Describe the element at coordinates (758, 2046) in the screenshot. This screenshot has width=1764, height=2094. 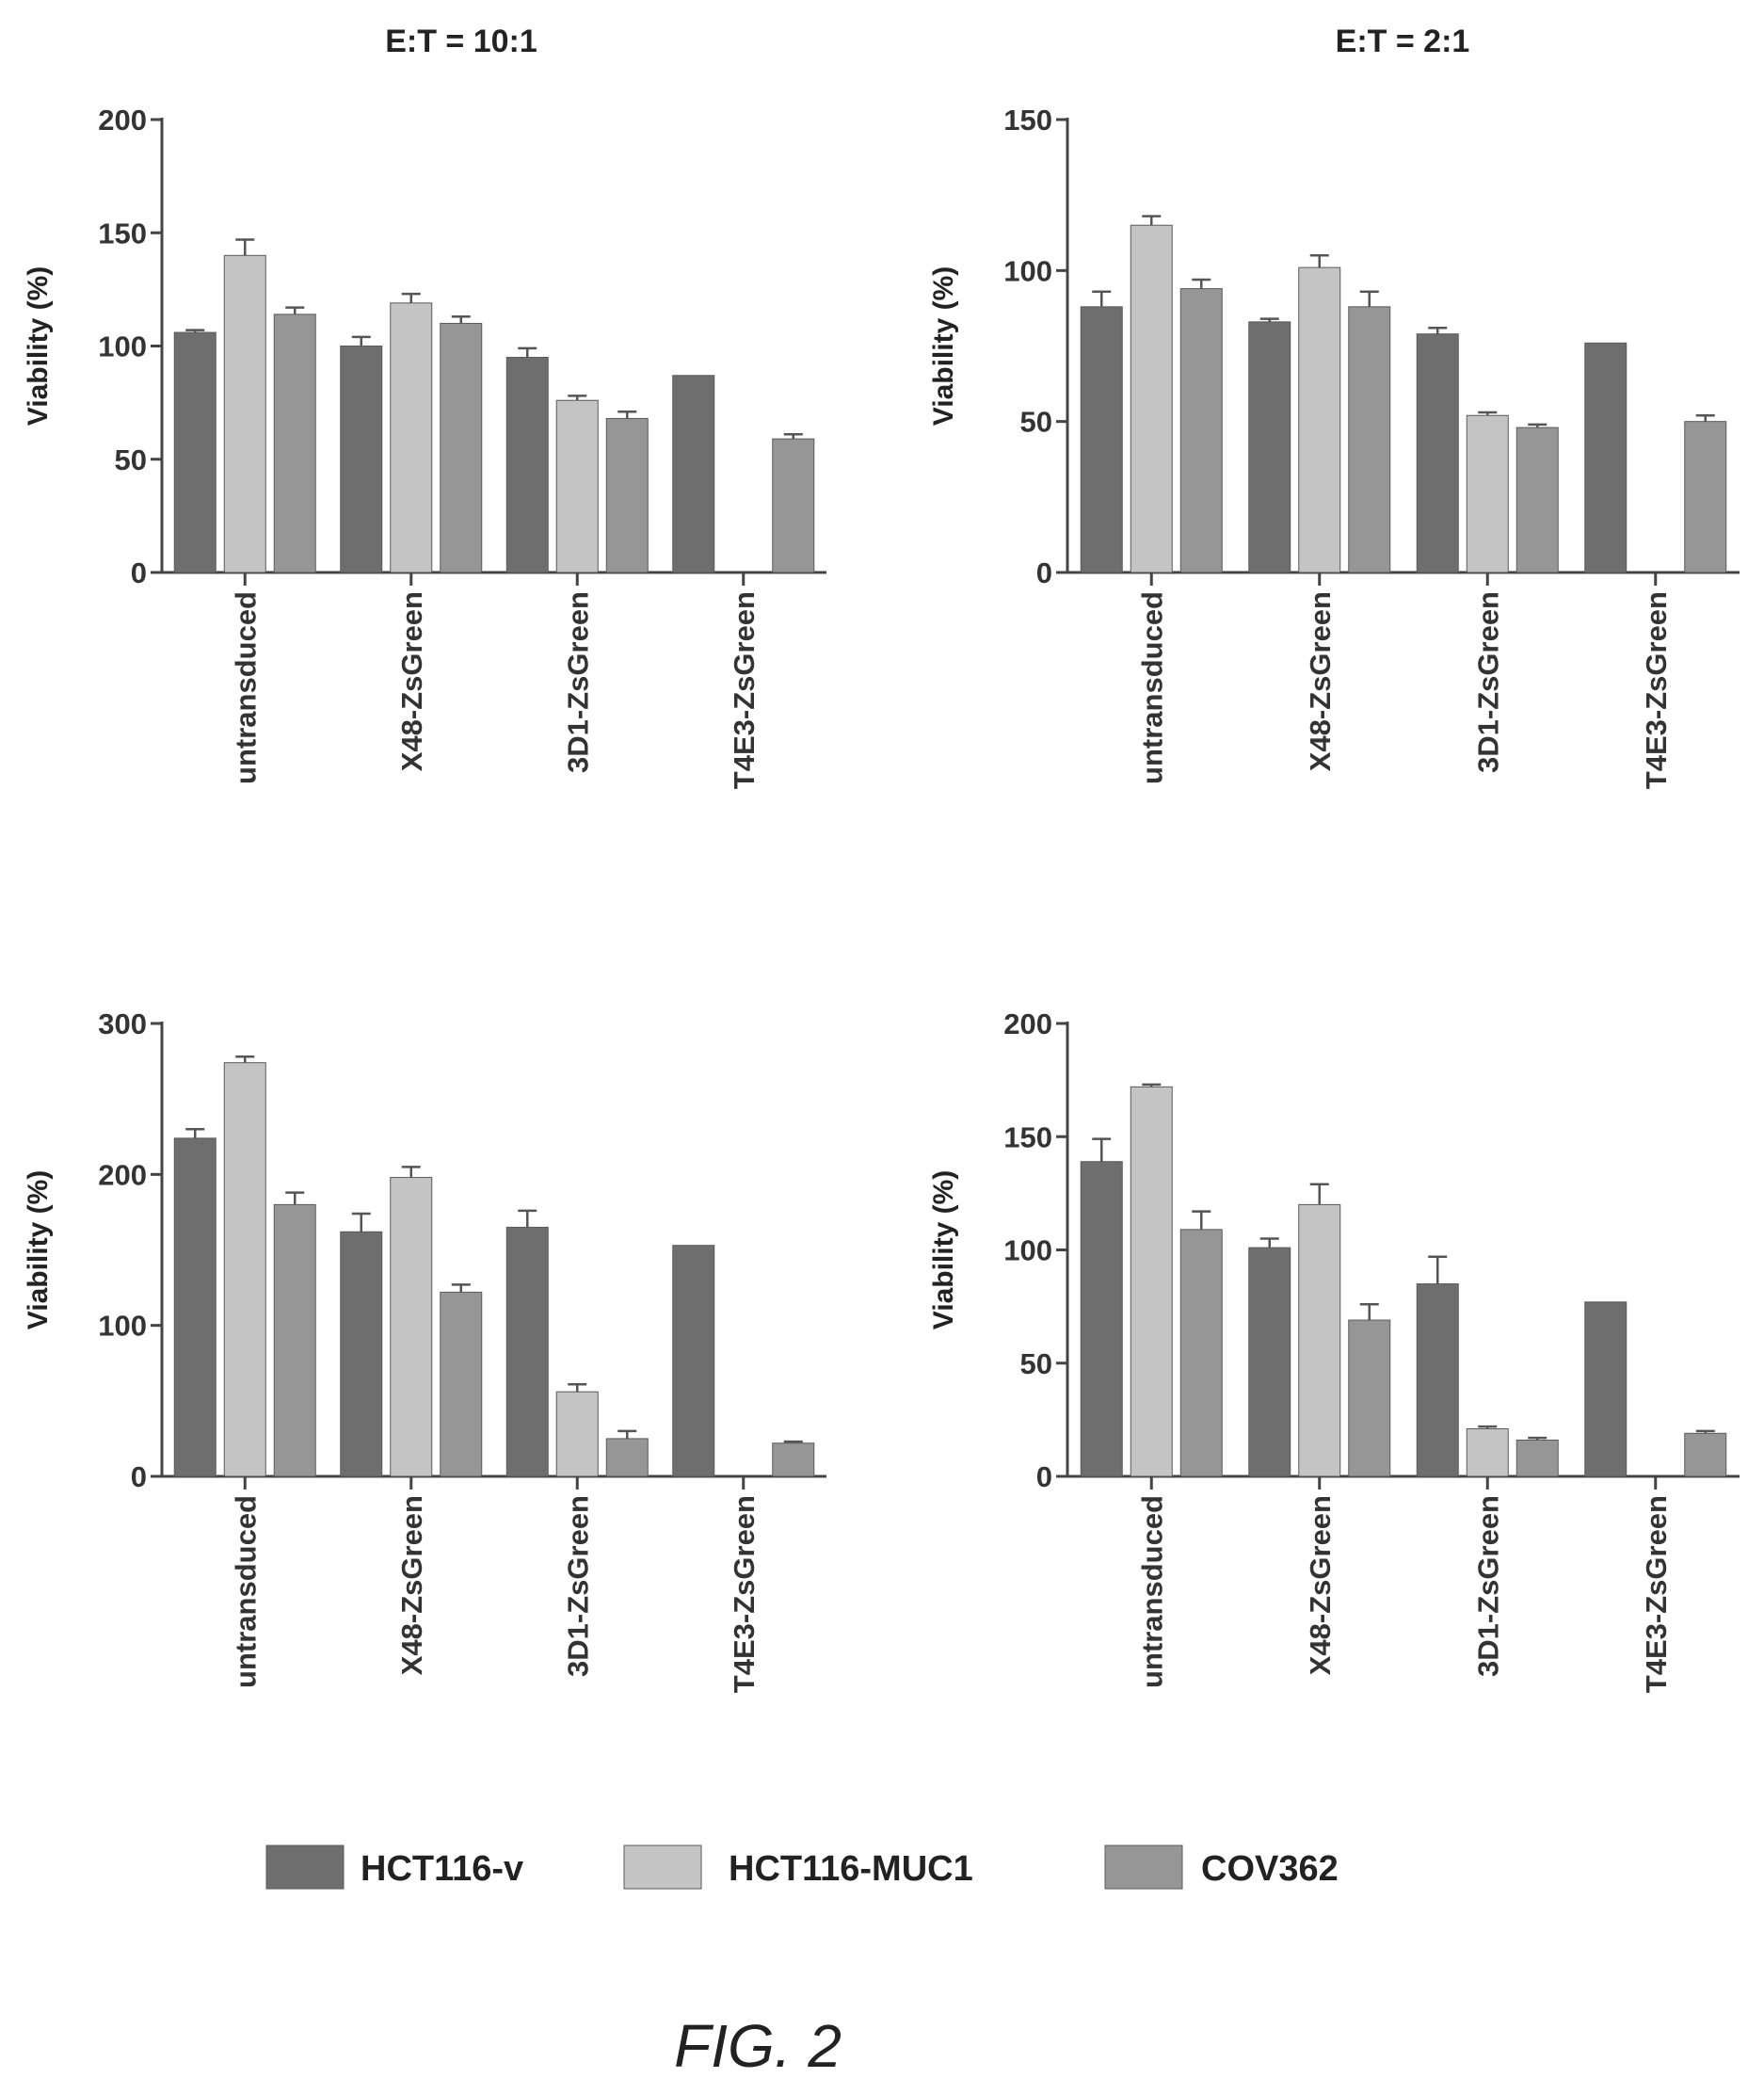
I see `figure-caption: FIG. 2` at that location.